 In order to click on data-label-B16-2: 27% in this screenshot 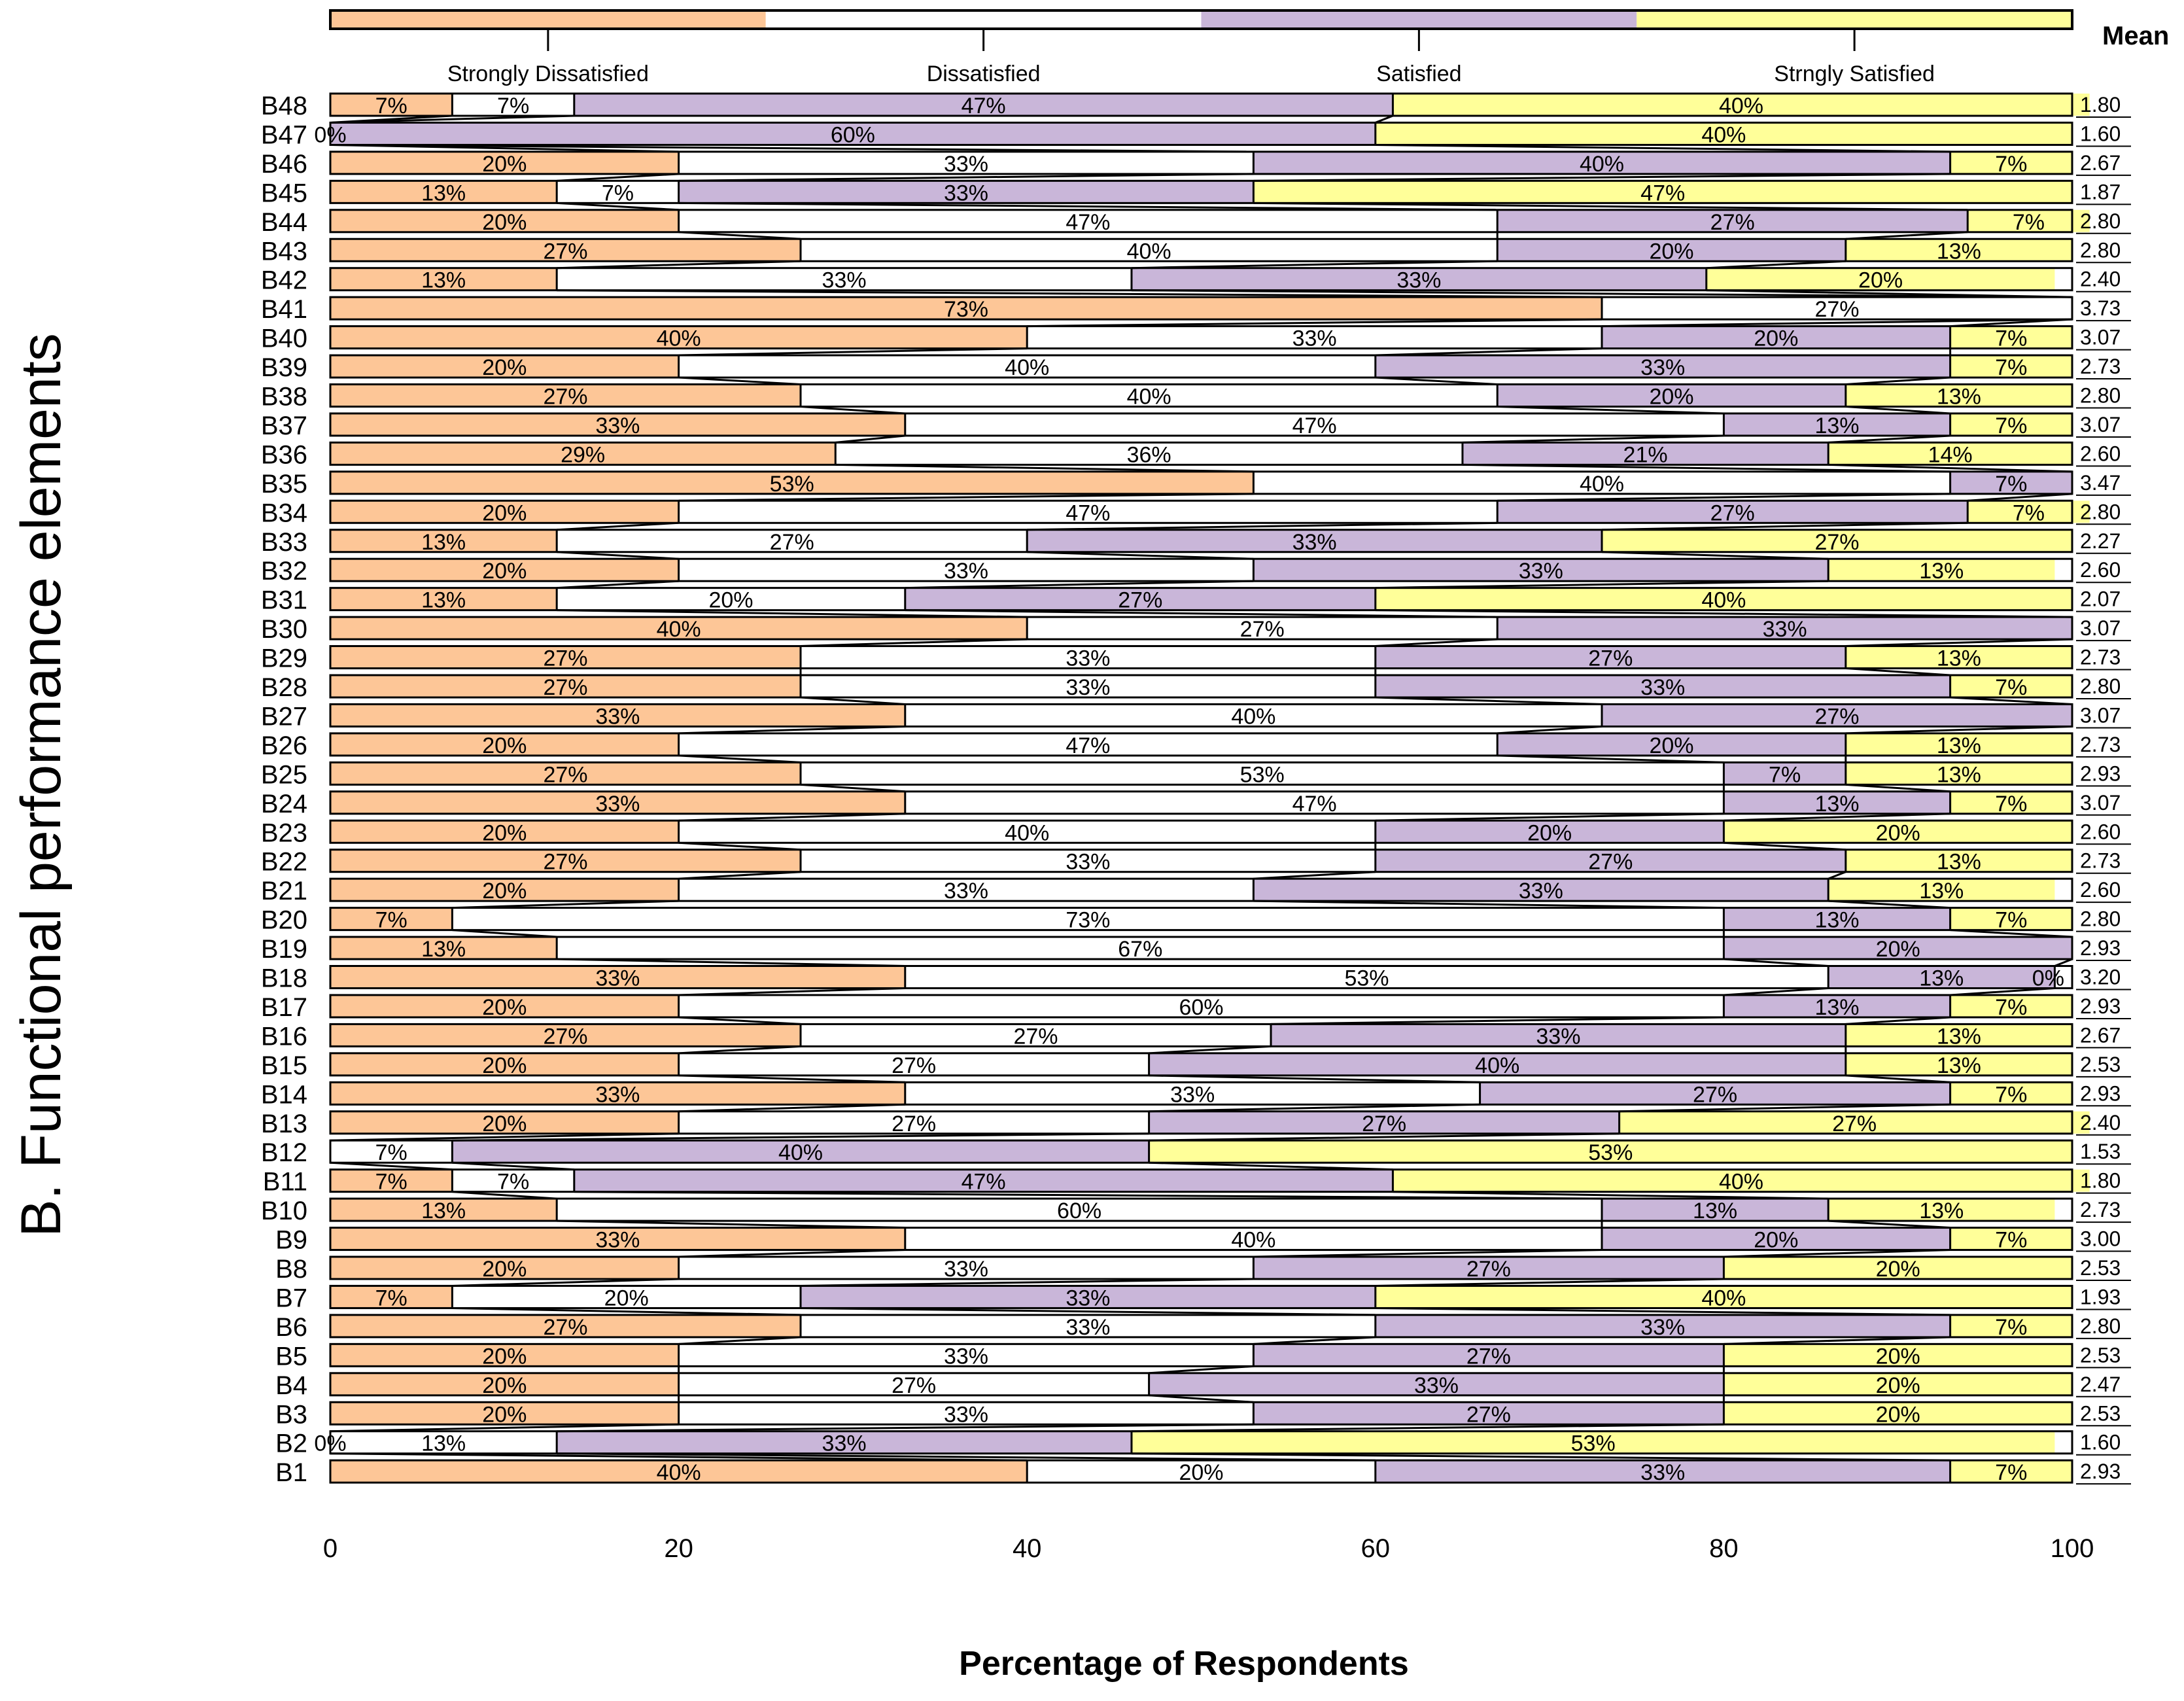, I will do `click(1035, 1036)`.